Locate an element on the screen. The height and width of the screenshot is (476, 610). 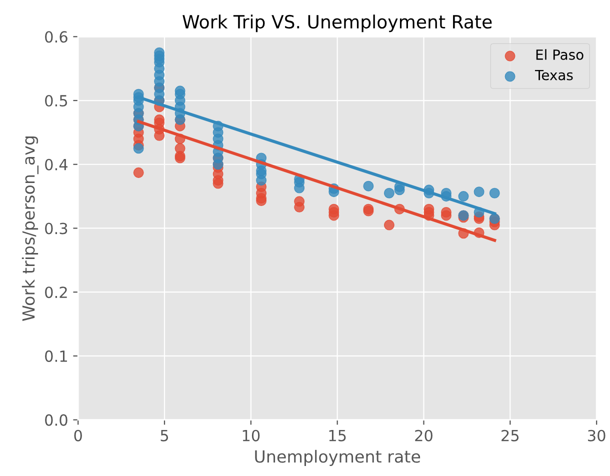
x-tick-label: 30 is located at coordinates (597, 436).